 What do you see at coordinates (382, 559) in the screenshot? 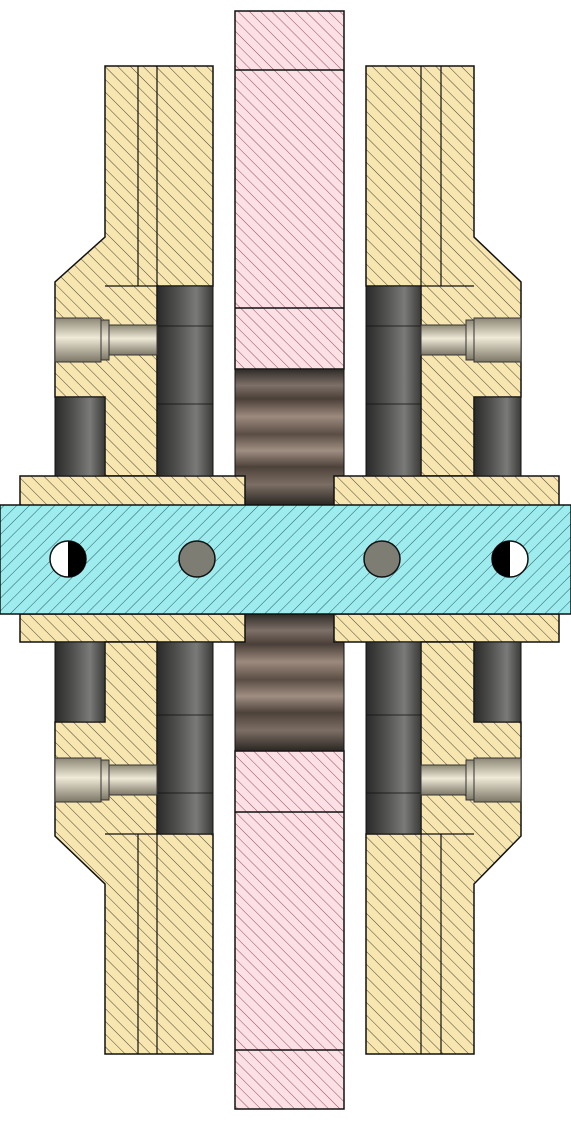
I see `pin-inner-right` at bounding box center [382, 559].